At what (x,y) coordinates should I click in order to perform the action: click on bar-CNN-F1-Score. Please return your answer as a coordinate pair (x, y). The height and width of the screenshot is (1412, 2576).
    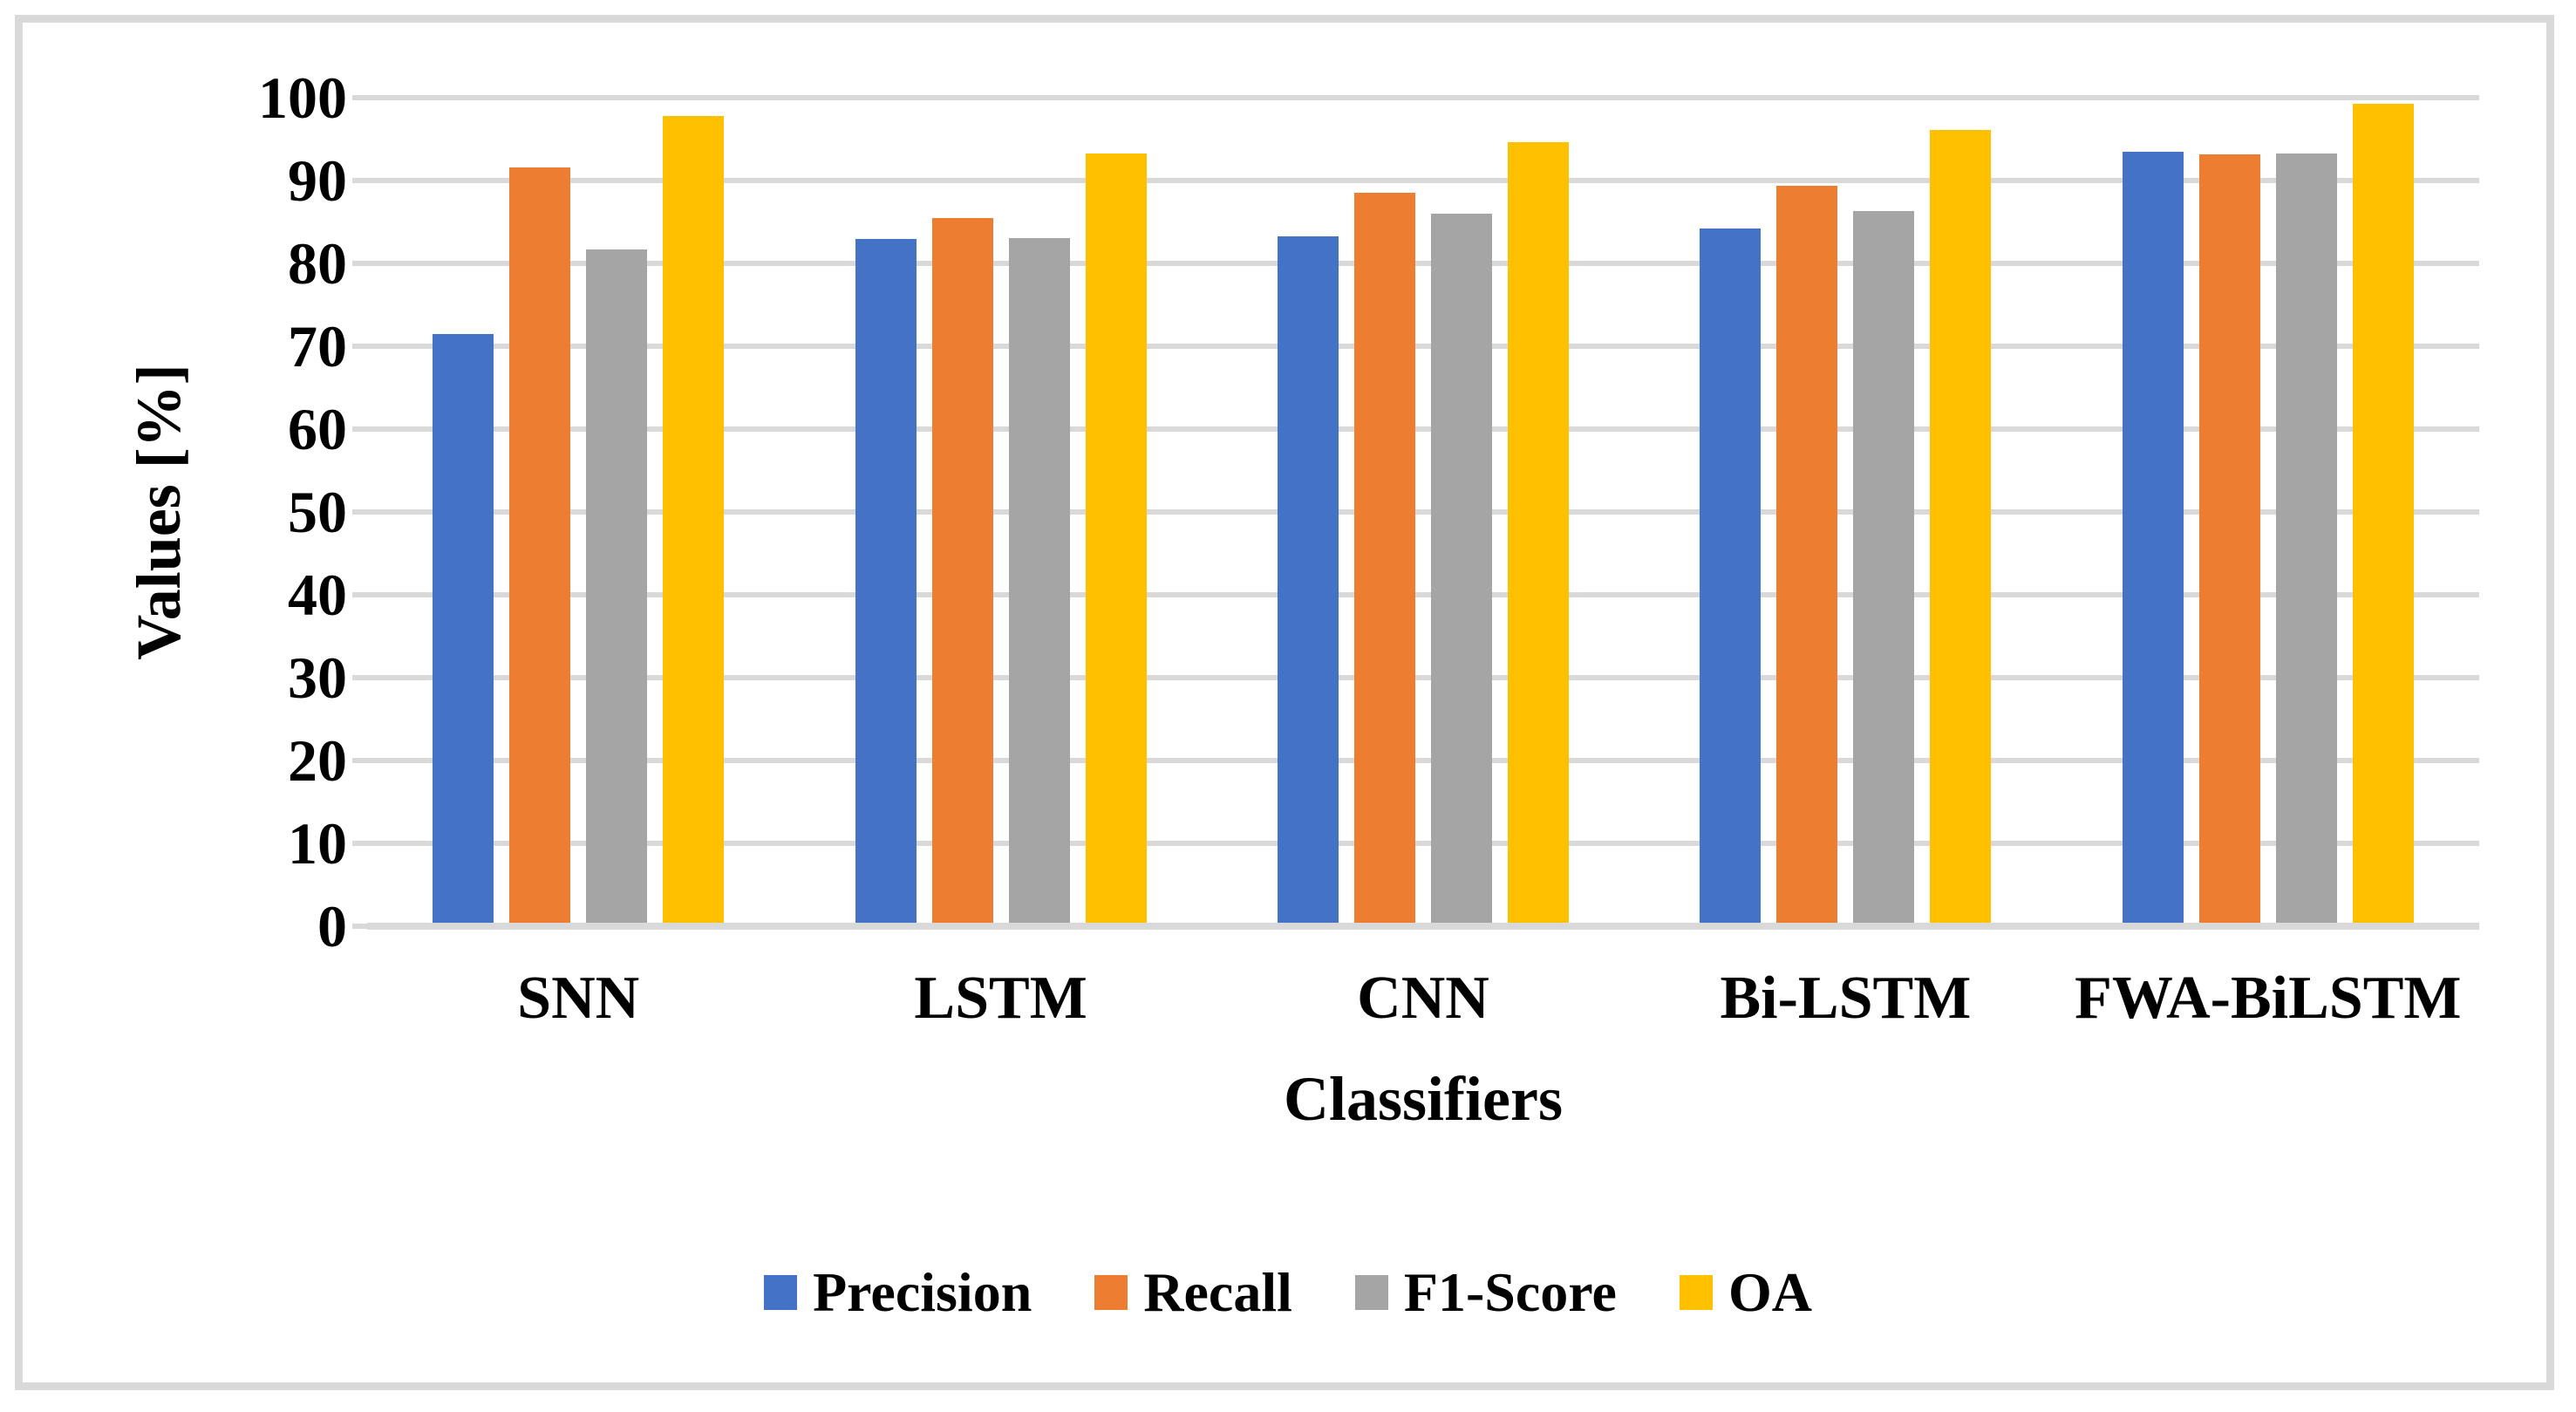
    Looking at the image, I should click on (1462, 570).